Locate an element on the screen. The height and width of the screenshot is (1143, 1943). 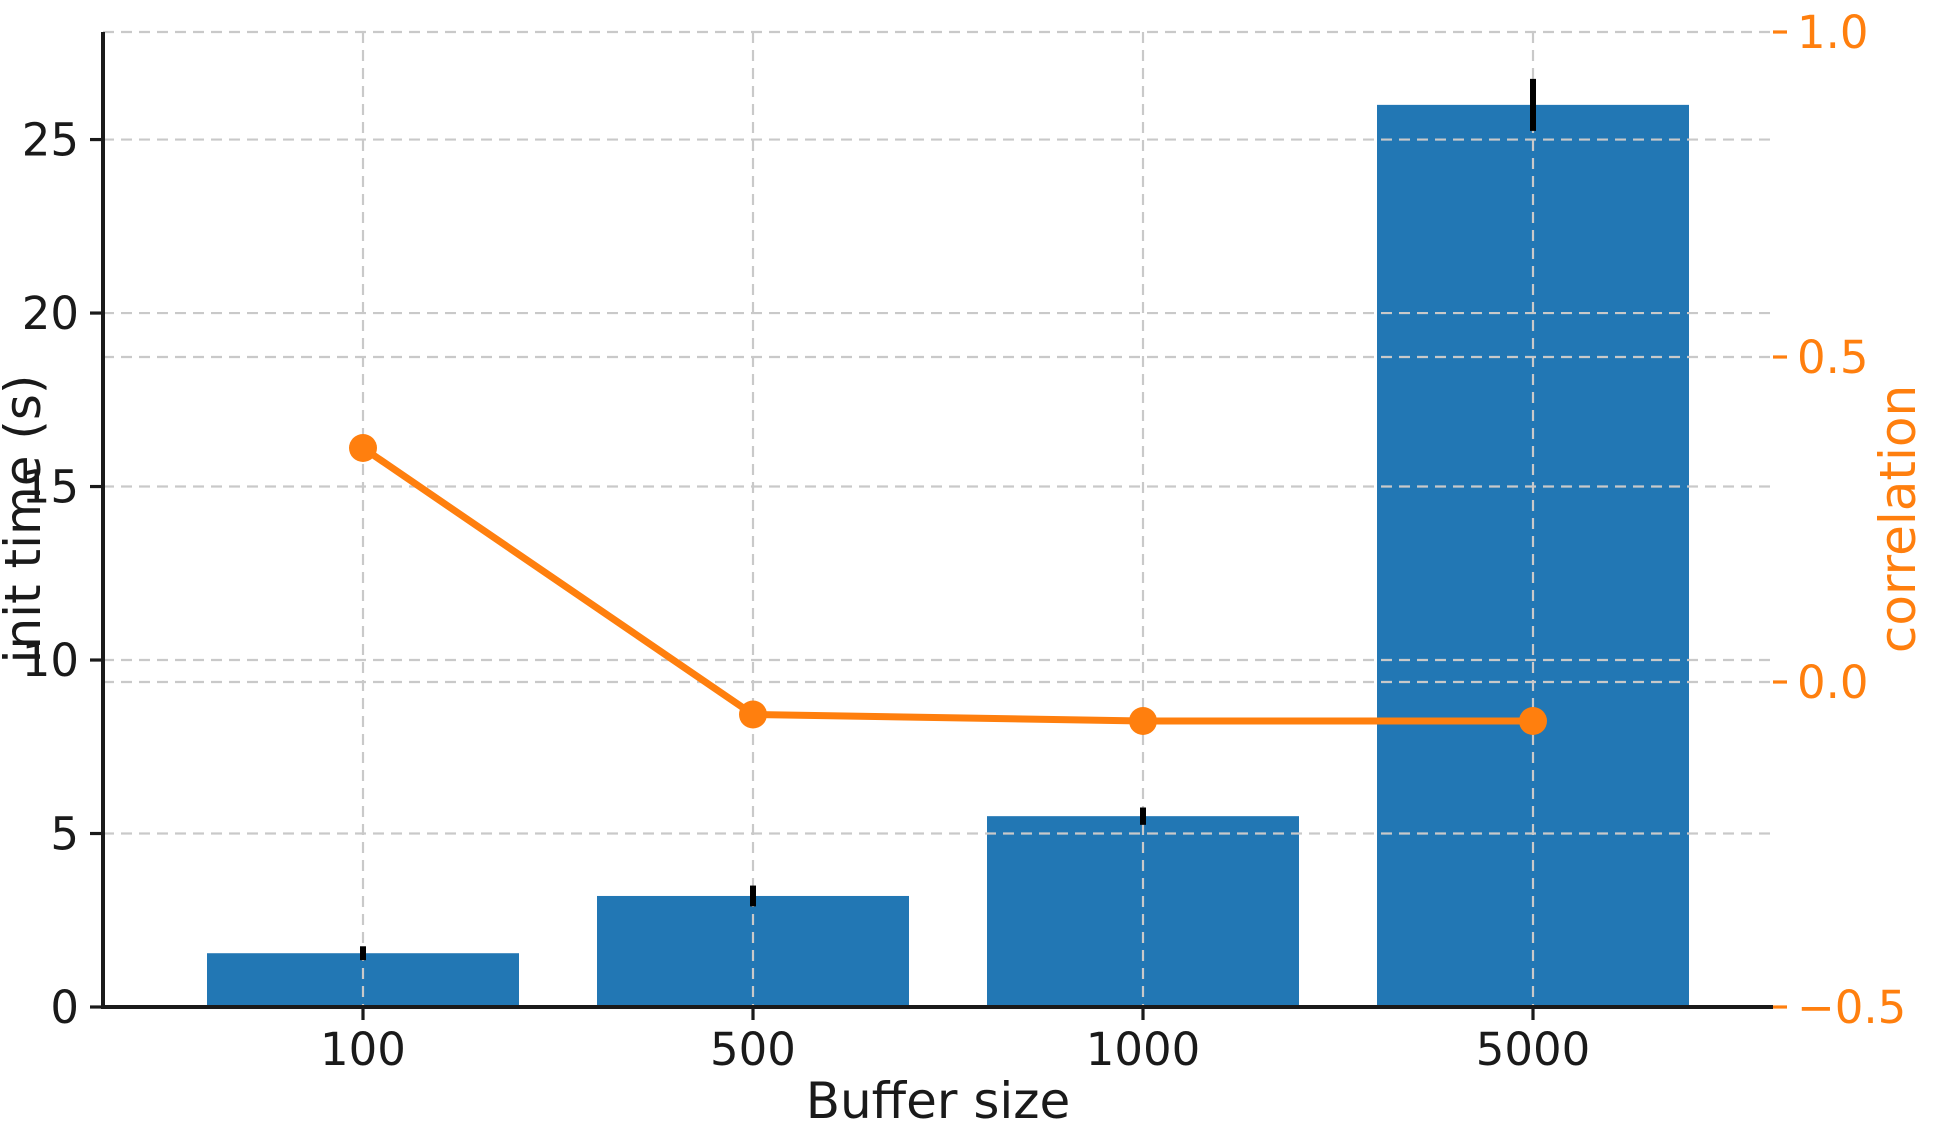
x-tick-label-1000: 1000 is located at coordinates (1143, 1049).